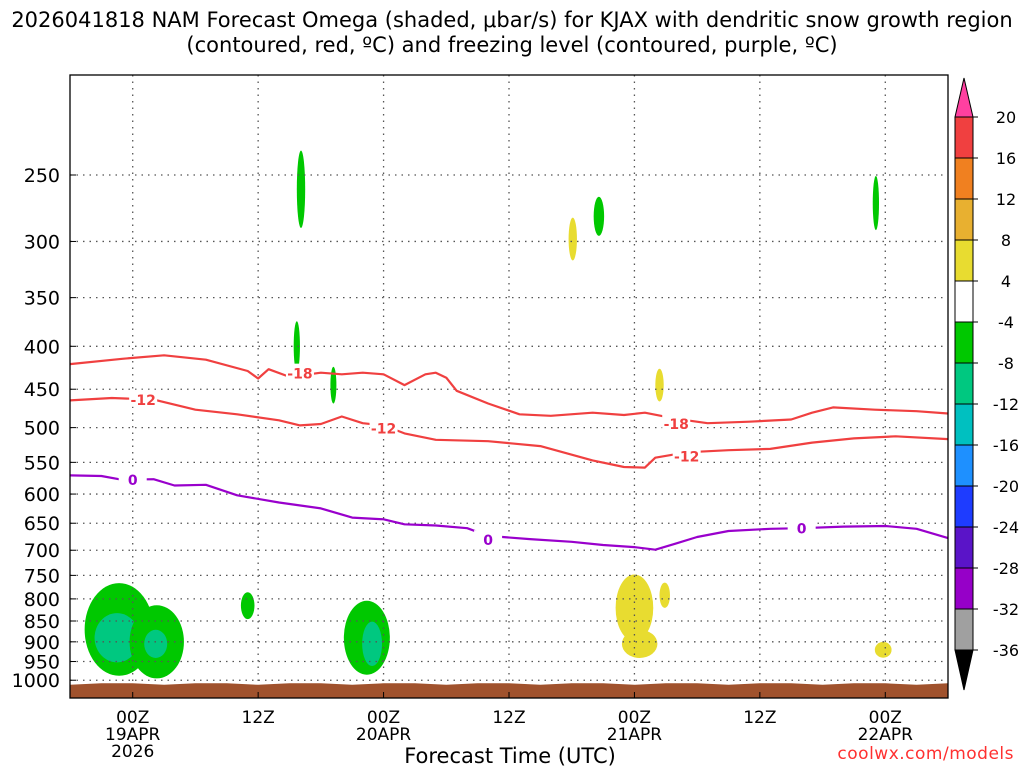  What do you see at coordinates (42, 622) in the screenshot?
I see `y-tick-label: 850` at bounding box center [42, 622].